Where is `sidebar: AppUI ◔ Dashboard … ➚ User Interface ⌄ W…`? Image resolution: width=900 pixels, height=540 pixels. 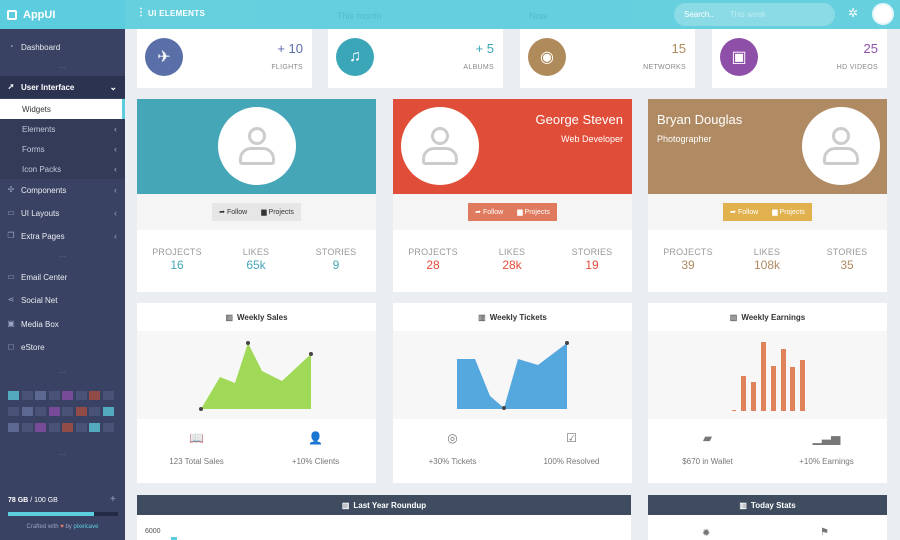 sidebar: AppUI ◔ Dashboard … ➚ User Interface ⌄ W… is located at coordinates (62, 270).